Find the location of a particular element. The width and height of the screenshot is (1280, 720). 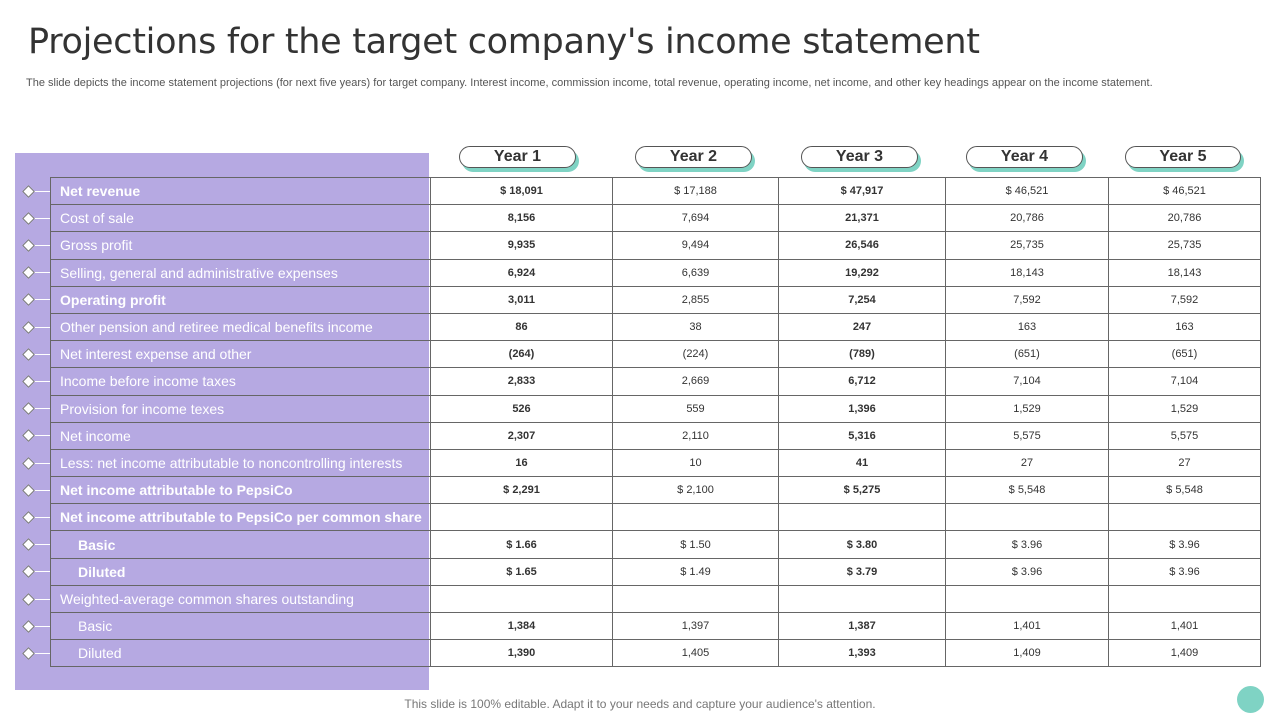

row-value-year-2: $ 1.50 is located at coordinates (695, 544).